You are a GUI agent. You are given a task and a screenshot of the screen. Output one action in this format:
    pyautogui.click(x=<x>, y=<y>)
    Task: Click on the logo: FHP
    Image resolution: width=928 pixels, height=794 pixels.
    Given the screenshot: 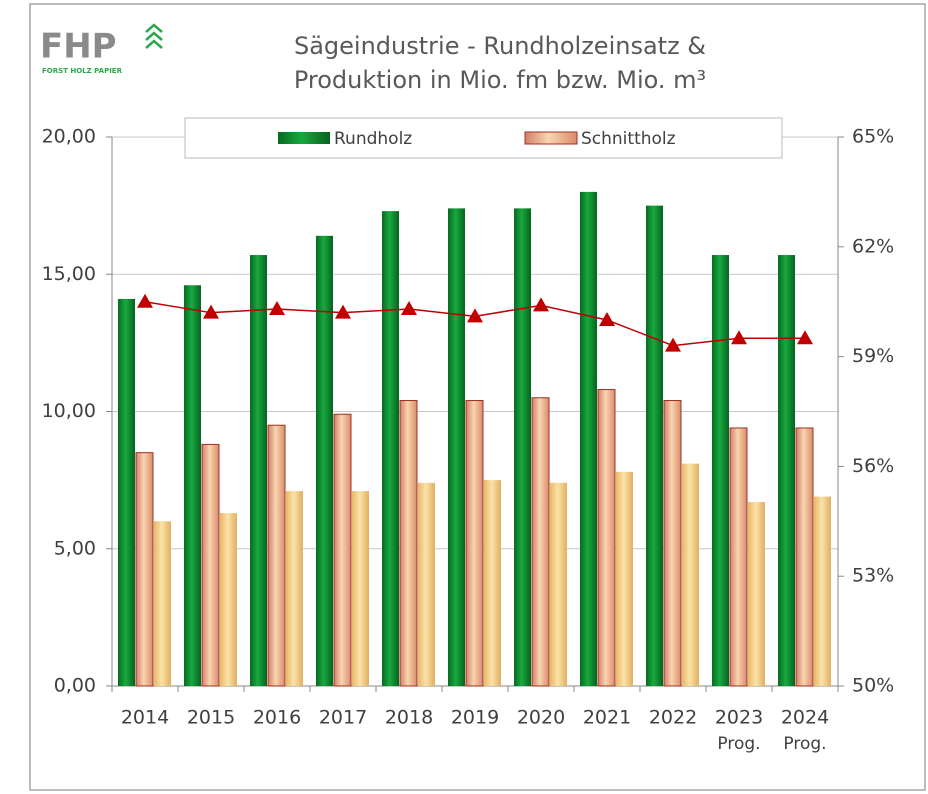 What is the action you would take?
    pyautogui.click(x=78, y=47)
    